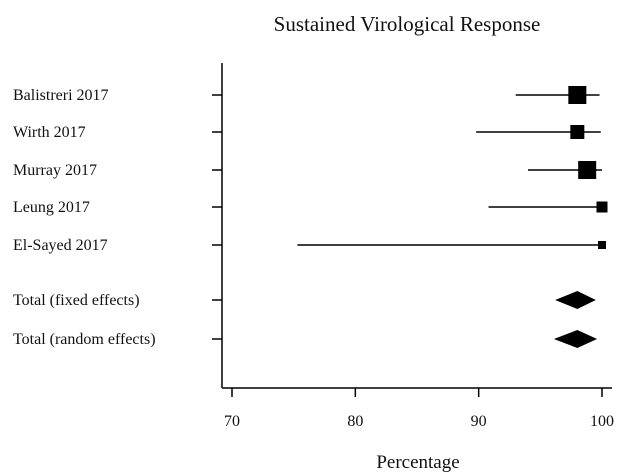 This screenshot has height=474, width=621. I want to click on study-label: Leung 2017, so click(51, 207).